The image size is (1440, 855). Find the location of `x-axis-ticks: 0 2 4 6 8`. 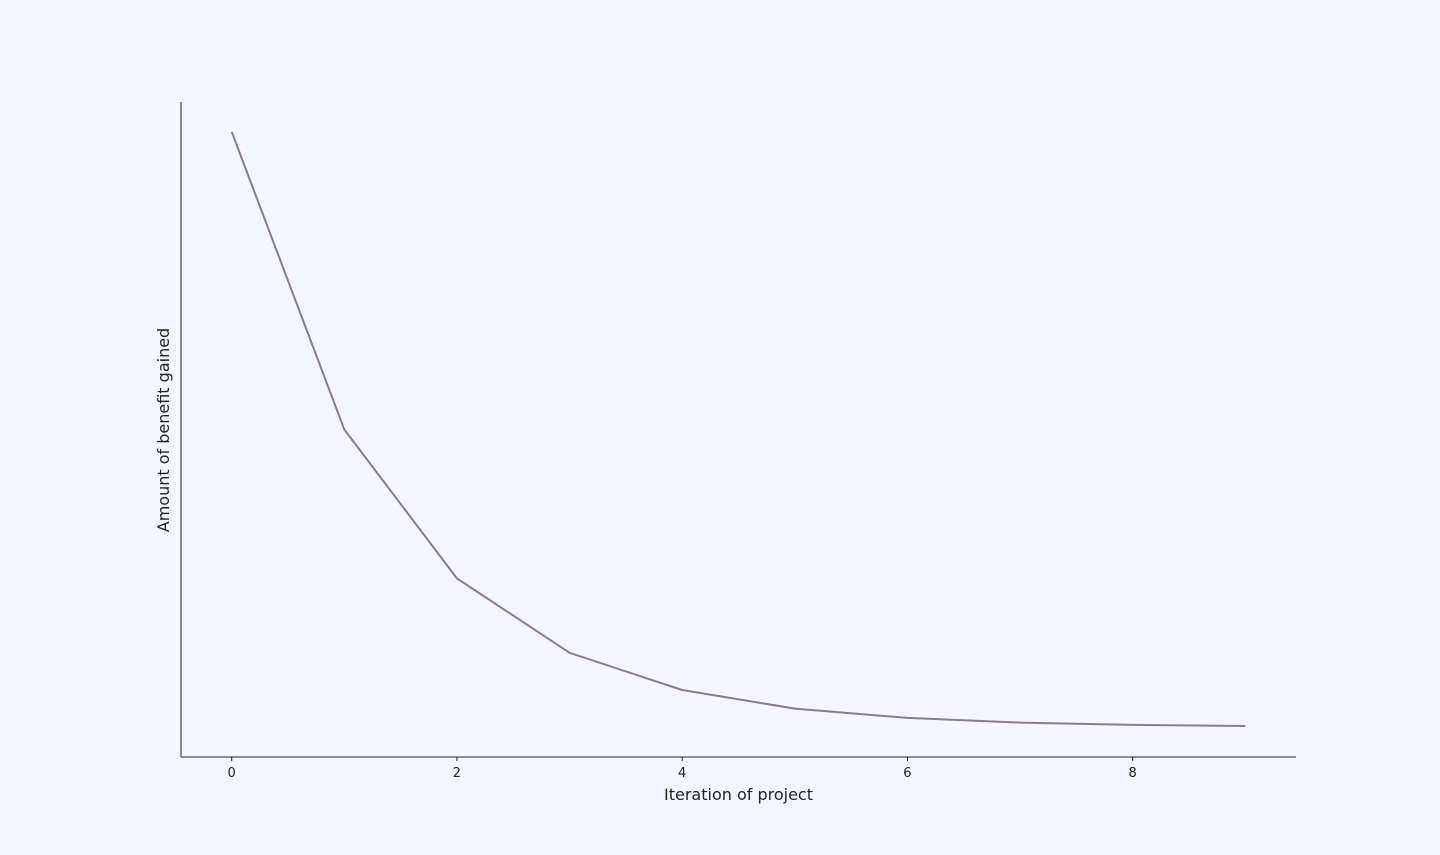

x-axis-ticks: 0 2 4 6 8 is located at coordinates (682, 769).